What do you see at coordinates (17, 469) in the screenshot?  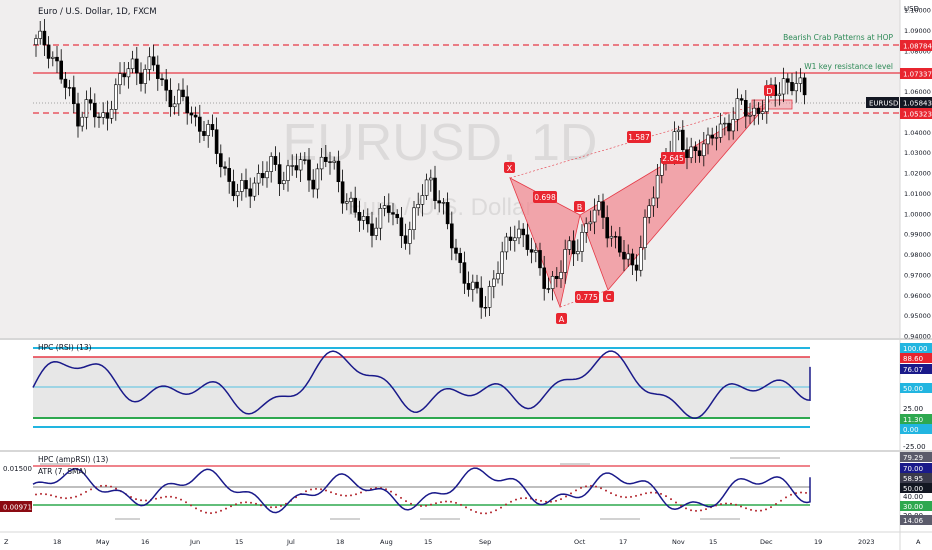 I see `atr-axis-label: 0.01500` at bounding box center [17, 469].